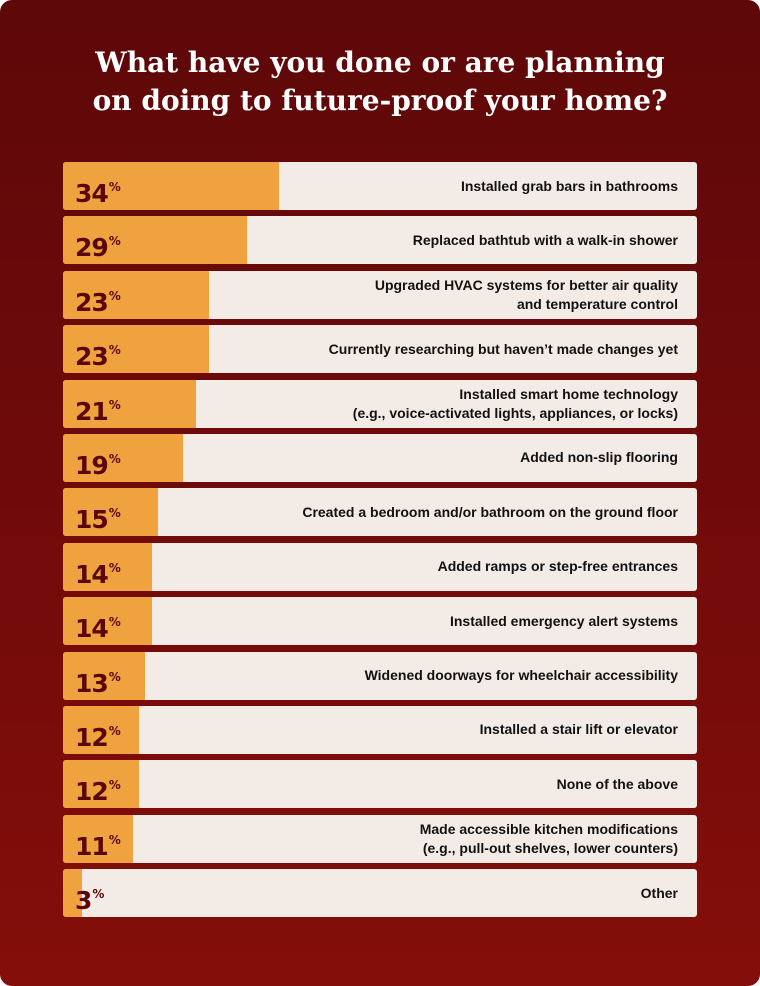 This screenshot has height=986, width=760. What do you see at coordinates (380, 893) in the screenshot?
I see `bar-row: 3% Other` at bounding box center [380, 893].